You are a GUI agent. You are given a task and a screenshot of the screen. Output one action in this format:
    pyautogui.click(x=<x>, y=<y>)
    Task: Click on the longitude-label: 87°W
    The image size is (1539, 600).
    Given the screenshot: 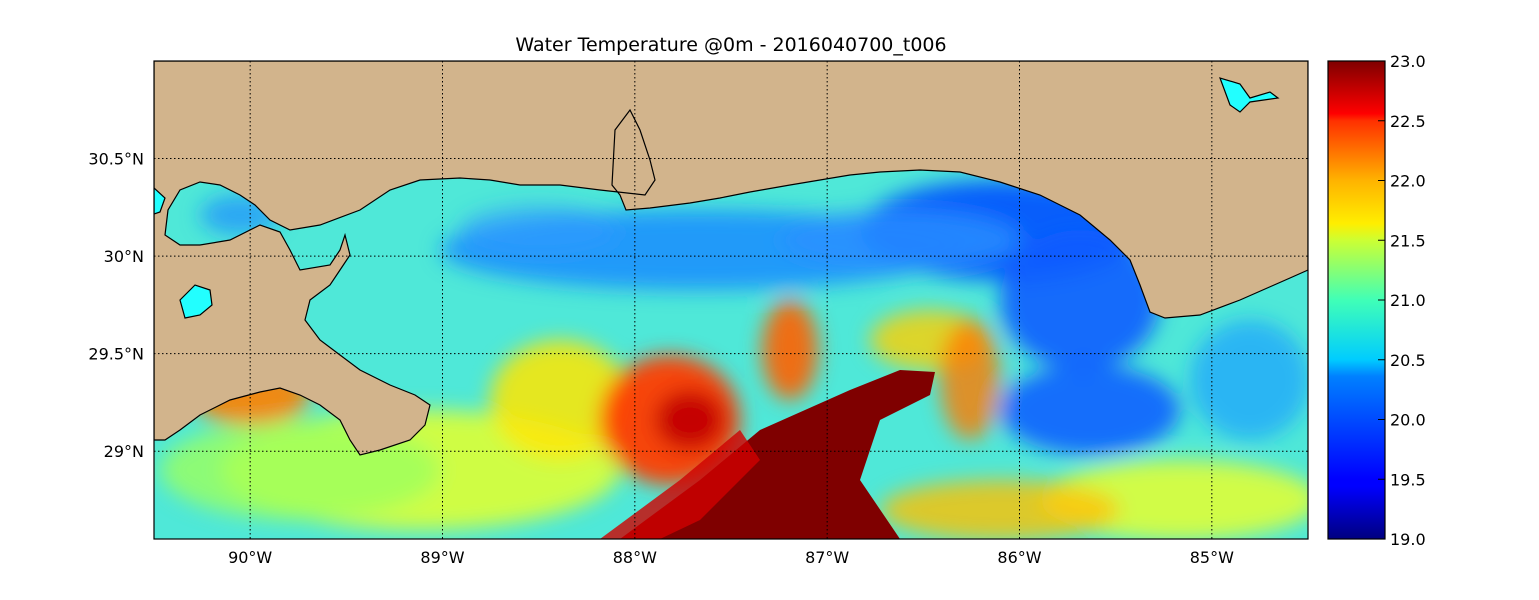 What is the action you would take?
    pyautogui.click(x=827, y=557)
    